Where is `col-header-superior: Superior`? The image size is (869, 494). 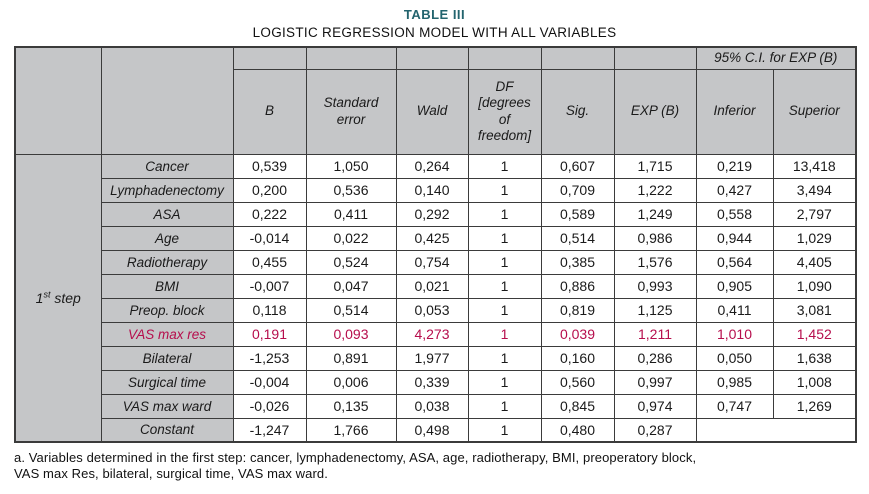 col-header-superior: Superior is located at coordinates (814, 111).